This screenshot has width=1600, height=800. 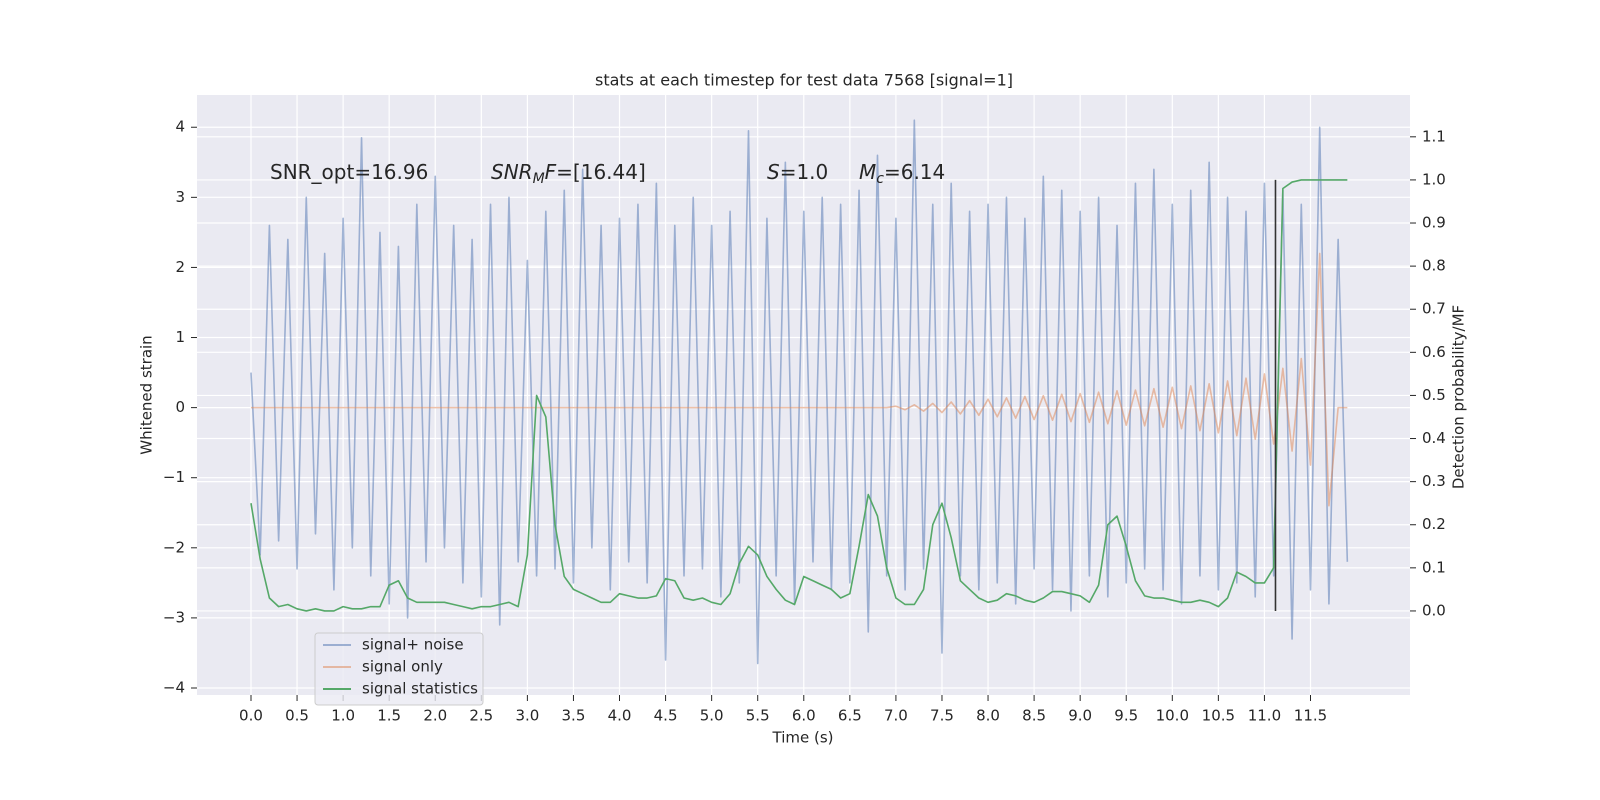 I want to click on x-axis-label: Time (s), so click(x=803, y=738).